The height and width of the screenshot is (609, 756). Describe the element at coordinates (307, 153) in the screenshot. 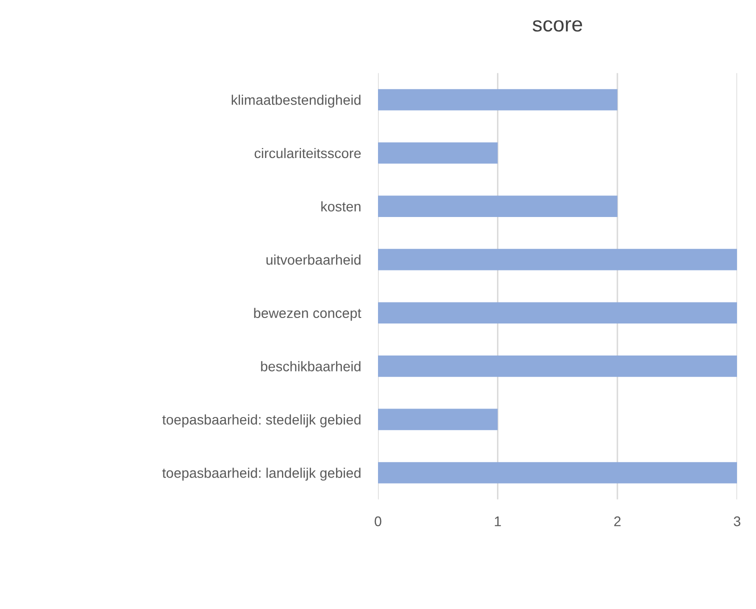

I see `y-tick-label: circulariteitsscore` at that location.